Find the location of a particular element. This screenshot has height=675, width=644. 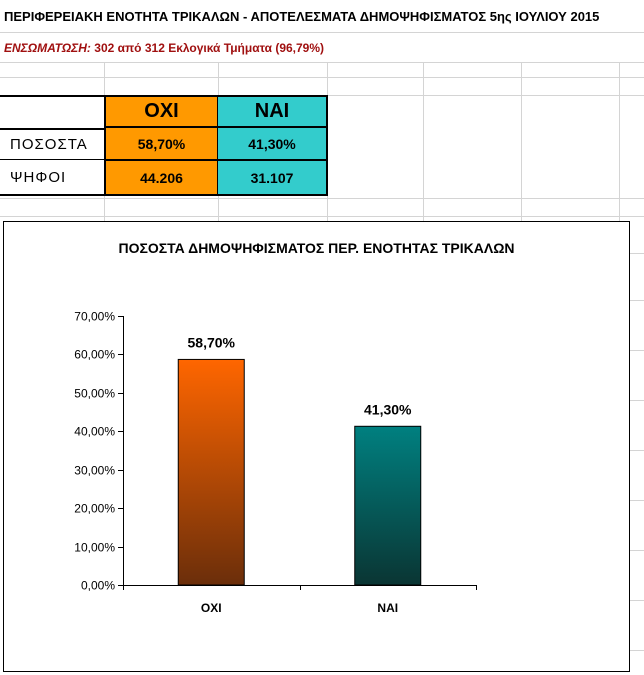

y-tick-label: 40,00% is located at coordinates (94, 432).